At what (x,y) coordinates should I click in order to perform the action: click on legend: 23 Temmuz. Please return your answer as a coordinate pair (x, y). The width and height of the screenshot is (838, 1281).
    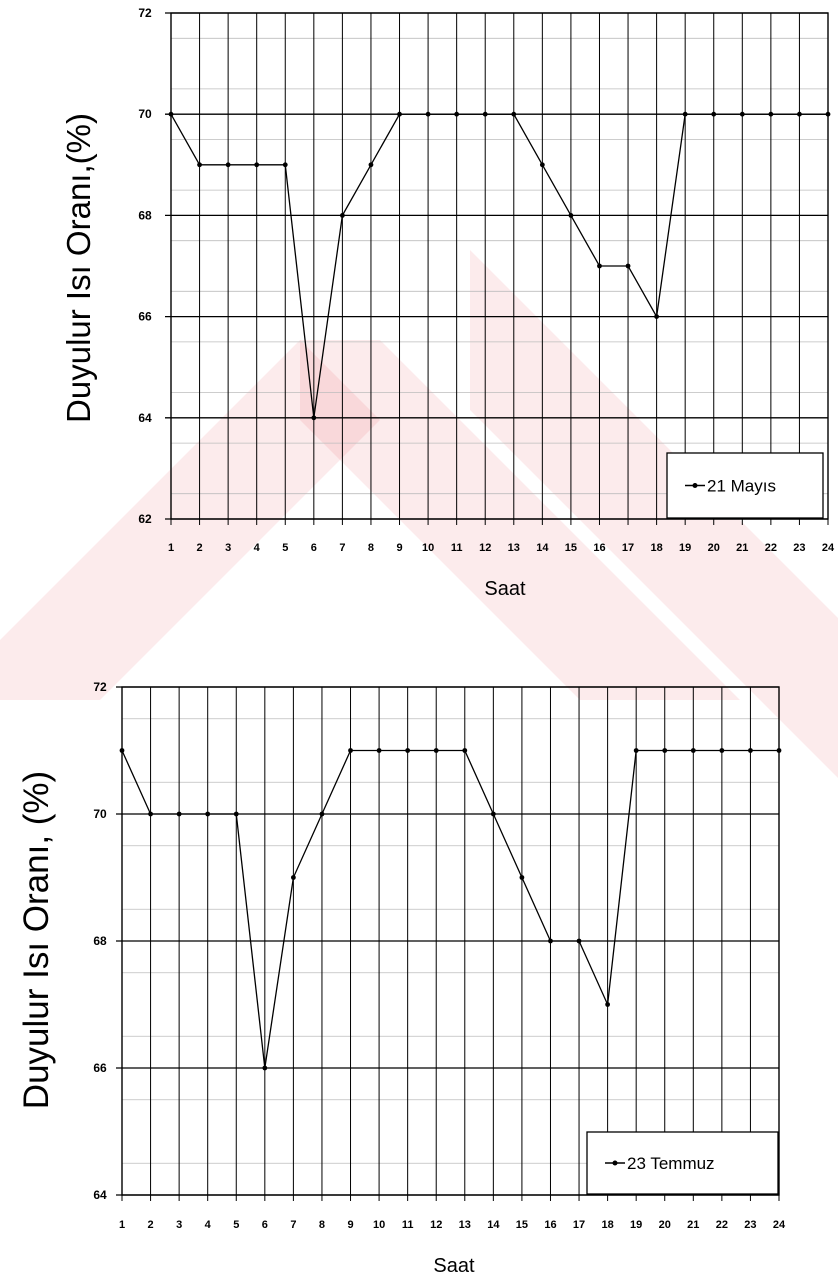
    Looking at the image, I should click on (682, 1163).